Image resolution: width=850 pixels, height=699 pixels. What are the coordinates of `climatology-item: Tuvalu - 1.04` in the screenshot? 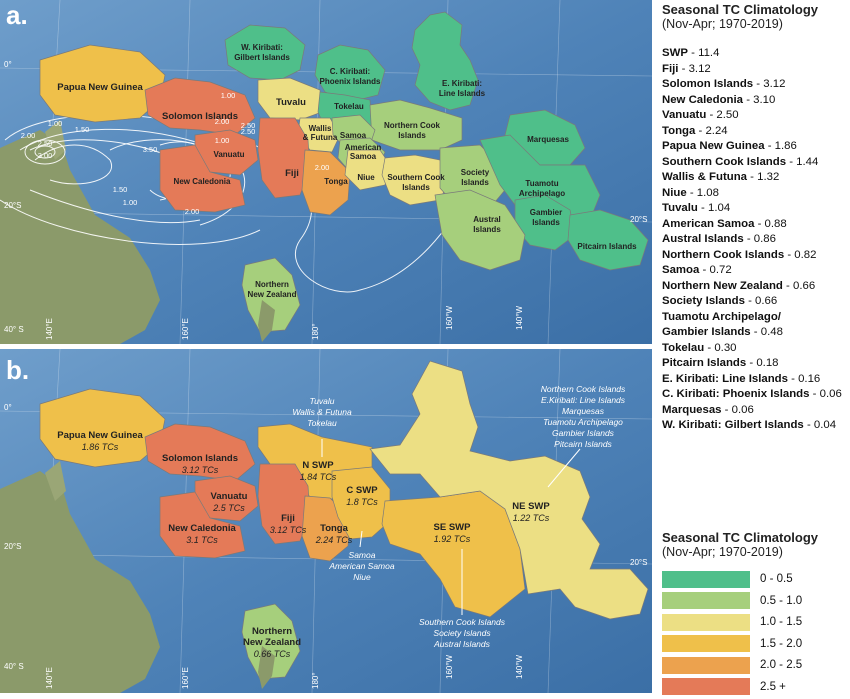 It's located at (756, 209).